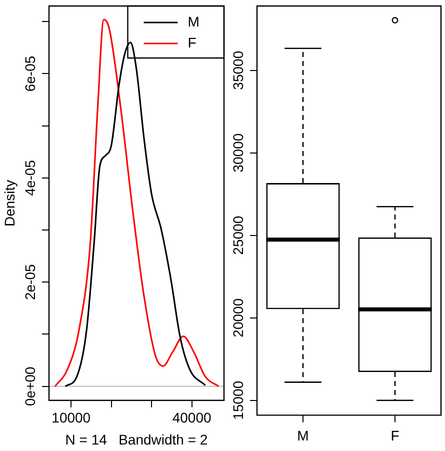 This screenshot has height=451, width=445. I want to click on y-tick-label: 4e-05, so click(30, 178).